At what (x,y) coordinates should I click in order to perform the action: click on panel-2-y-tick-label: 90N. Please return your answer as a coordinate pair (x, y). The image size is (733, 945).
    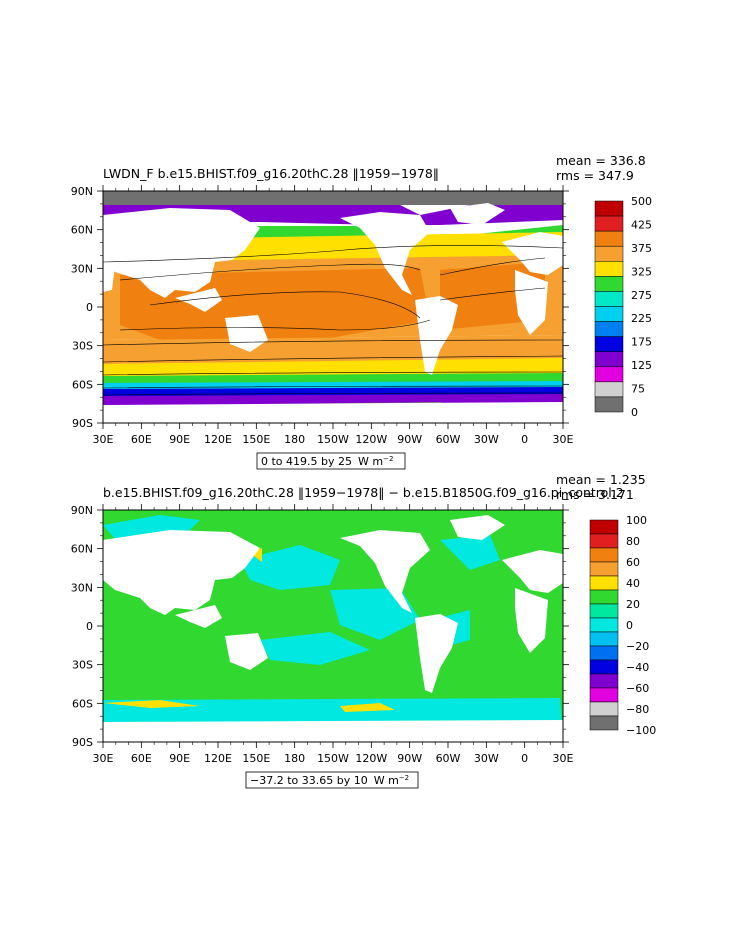
    Looking at the image, I should click on (82, 510).